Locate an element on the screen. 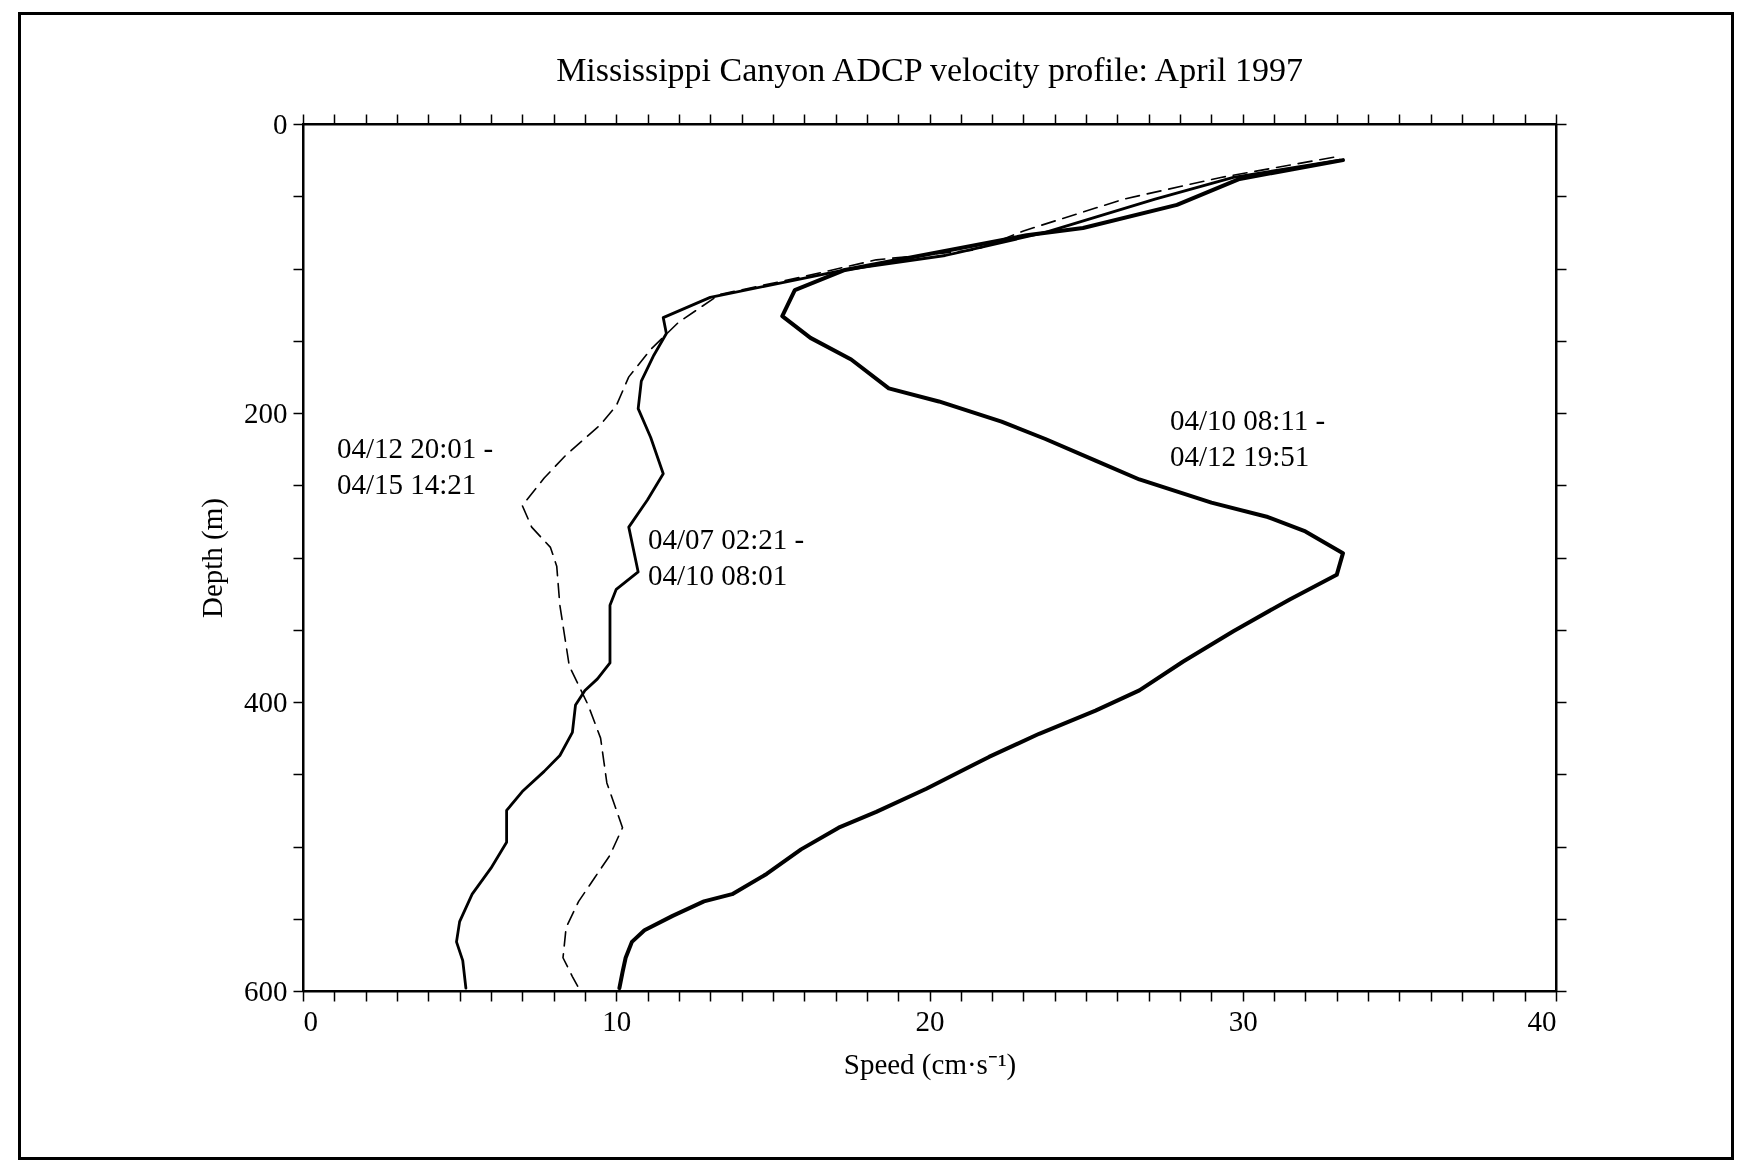 Image resolution: width=1743 pixels, height=1170 pixels. chart-title: Mississippi Canyon ADCP velocity profile: April 1997 is located at coordinates (929, 69).